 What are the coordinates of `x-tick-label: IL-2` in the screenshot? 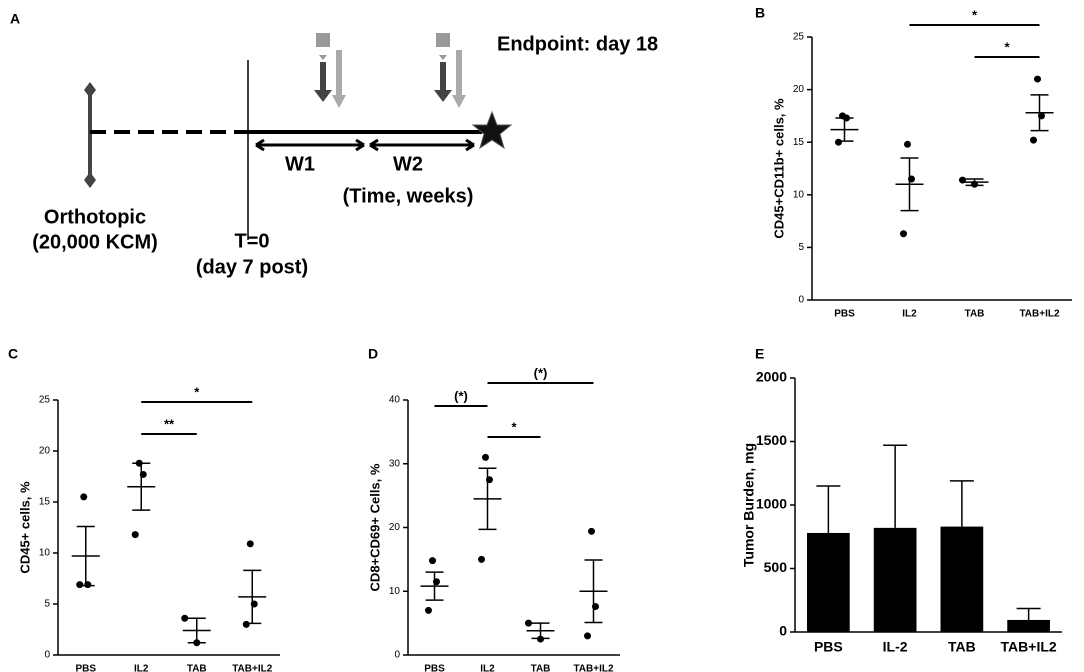 It's located at (895, 647).